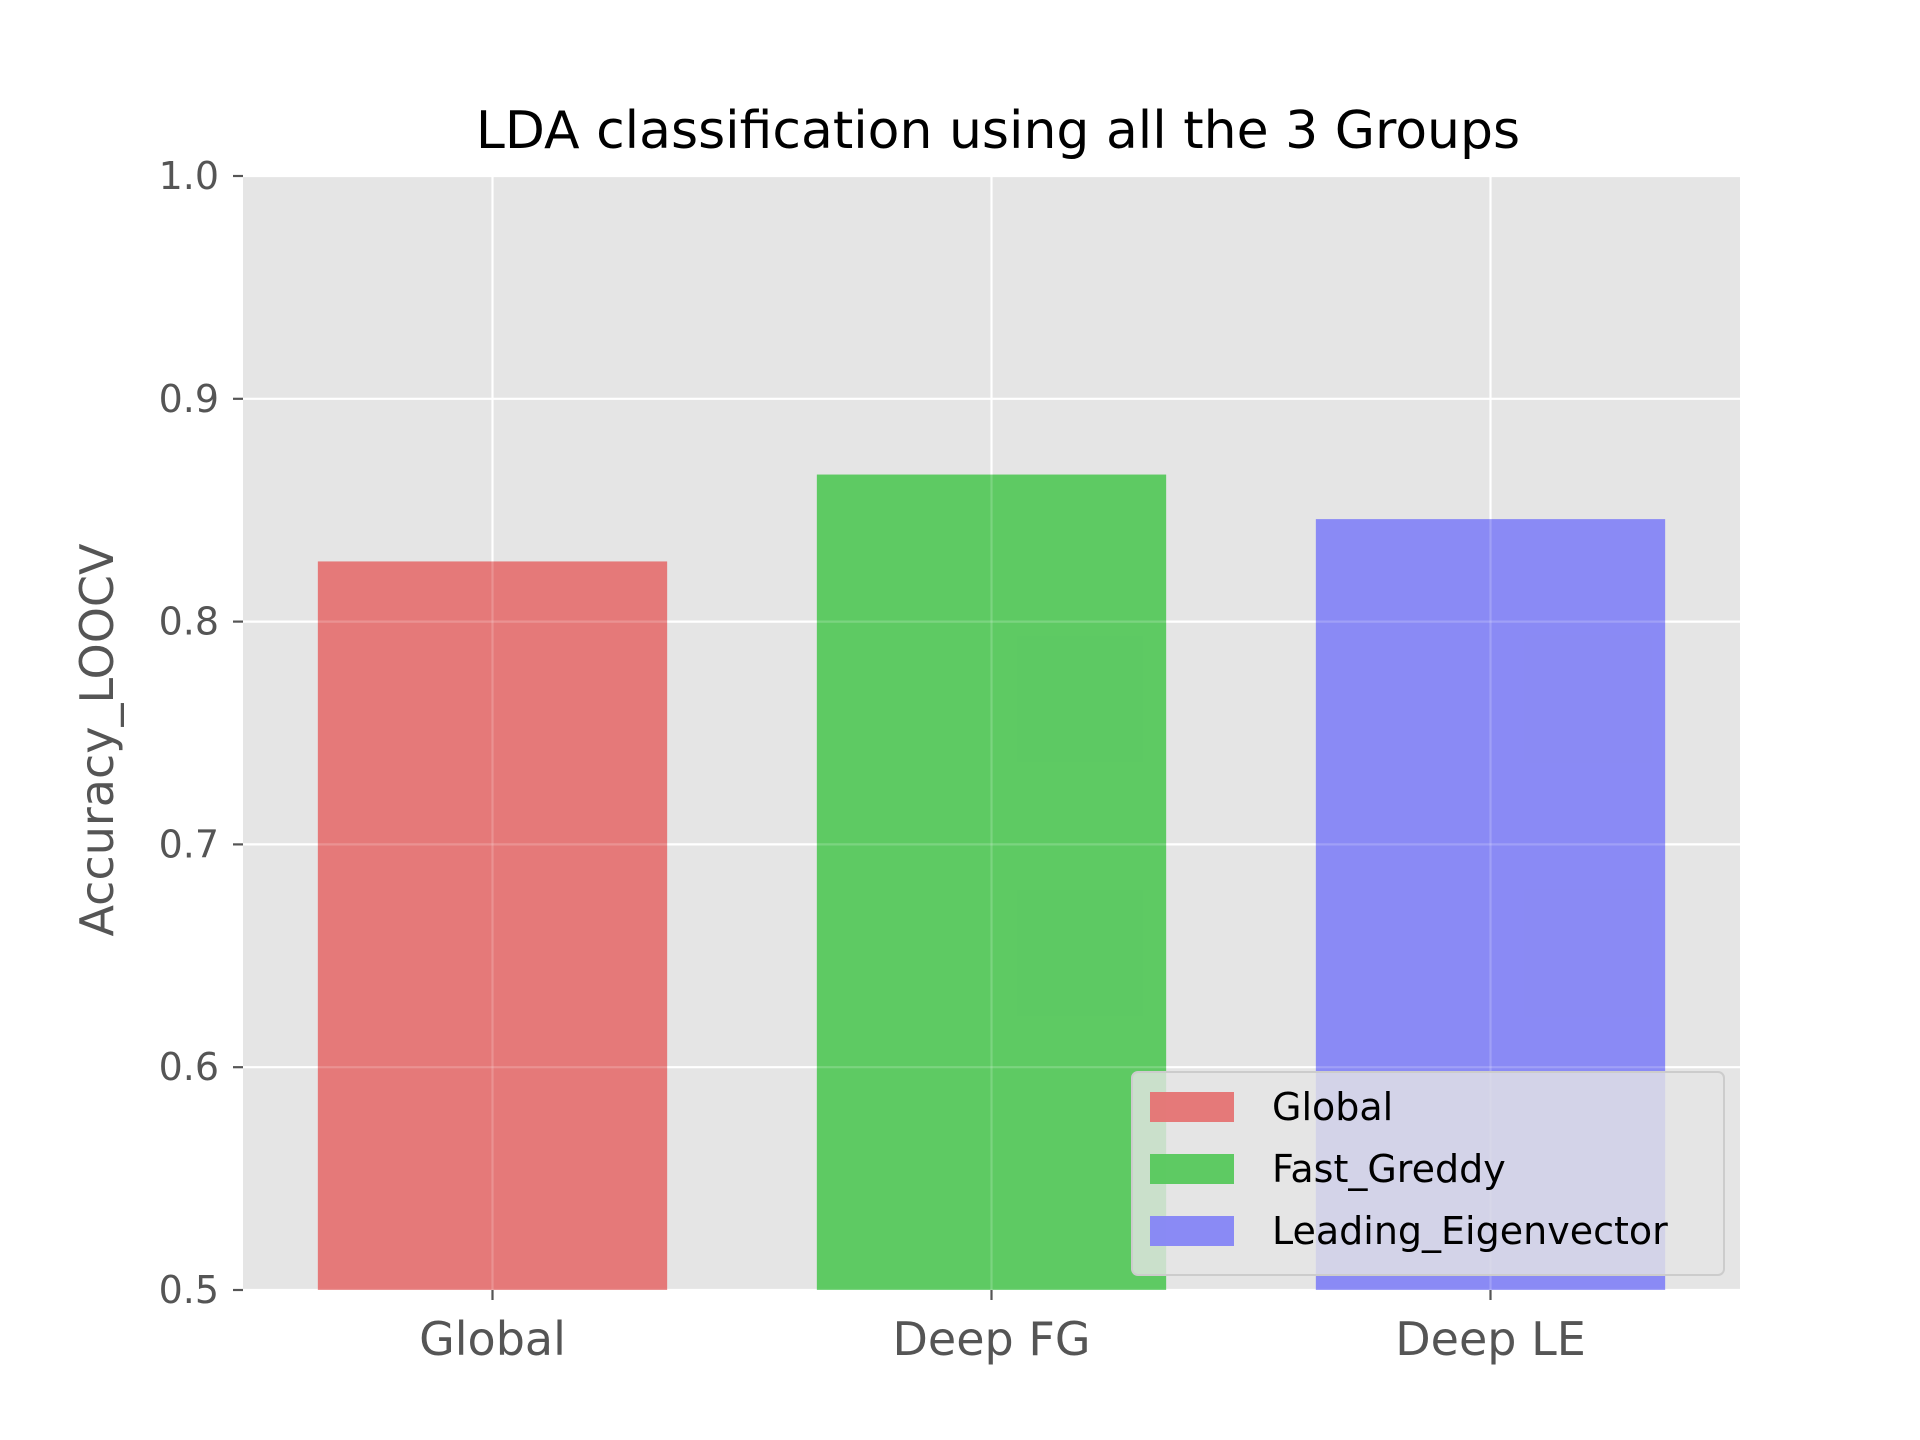 The width and height of the screenshot is (1920, 1440). What do you see at coordinates (189, 1290) in the screenshot?
I see `y-tick-label: 0.5` at bounding box center [189, 1290].